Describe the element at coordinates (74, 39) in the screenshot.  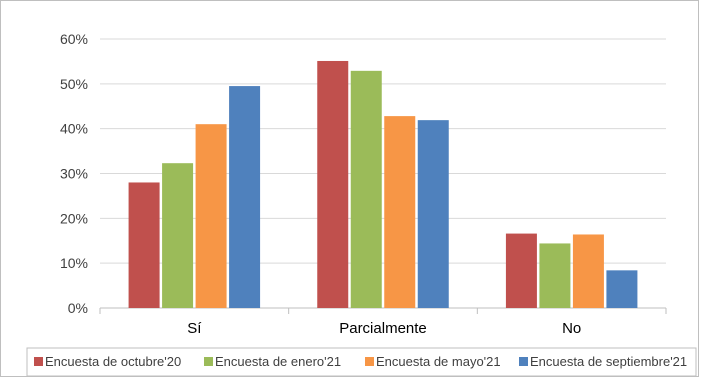
I see `y-tick-label: 60%` at that location.